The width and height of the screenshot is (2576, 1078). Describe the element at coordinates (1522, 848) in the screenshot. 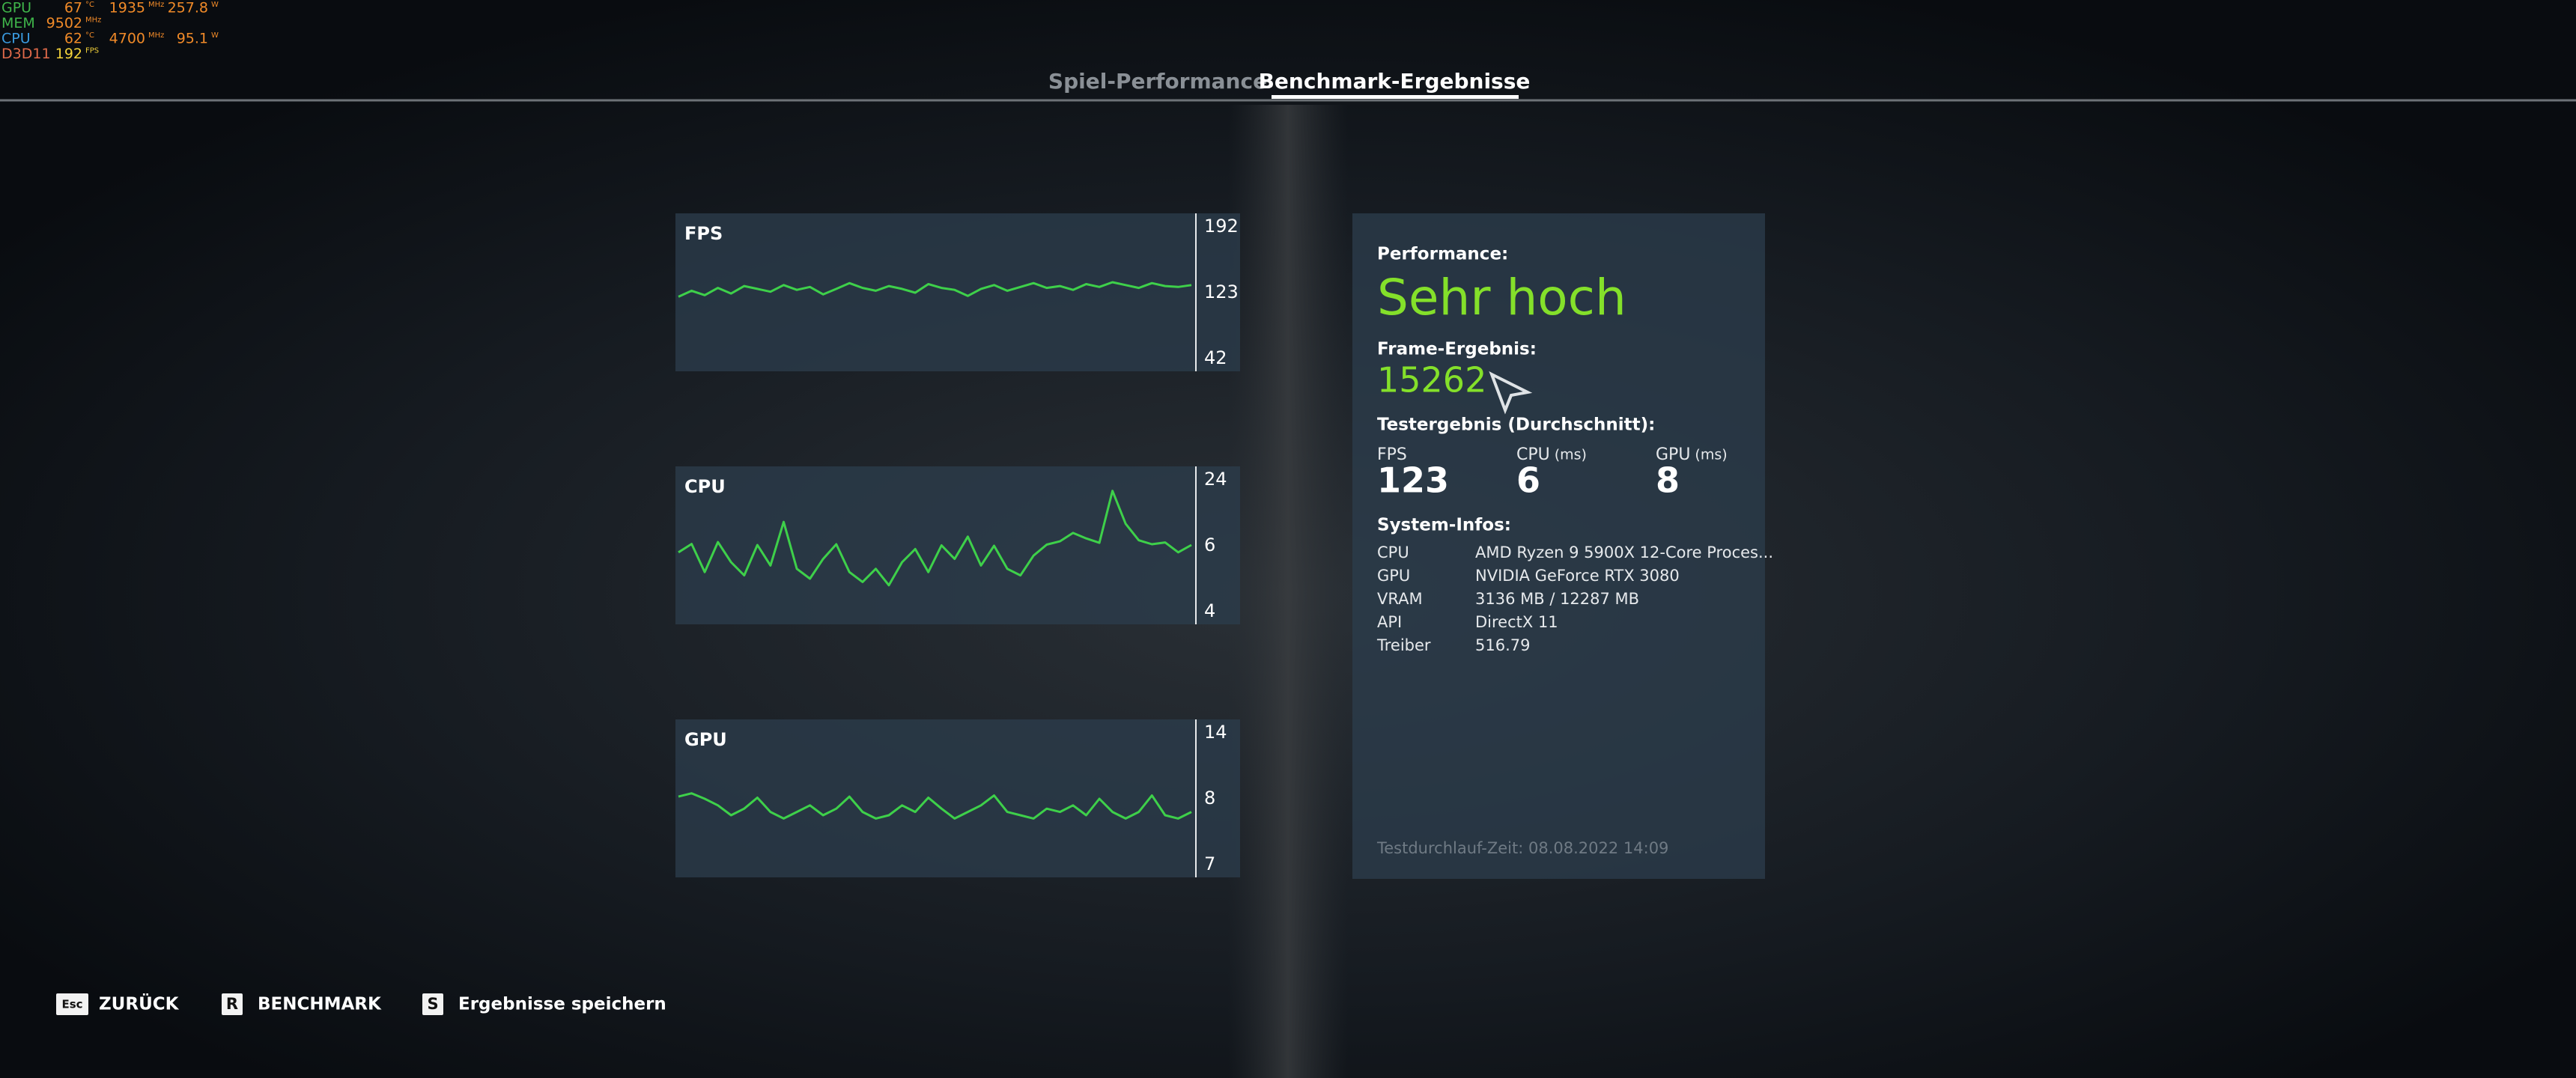

I see `timestamp: Testdurchlauf-Zeit: 08.08.2022 14:09` at that location.